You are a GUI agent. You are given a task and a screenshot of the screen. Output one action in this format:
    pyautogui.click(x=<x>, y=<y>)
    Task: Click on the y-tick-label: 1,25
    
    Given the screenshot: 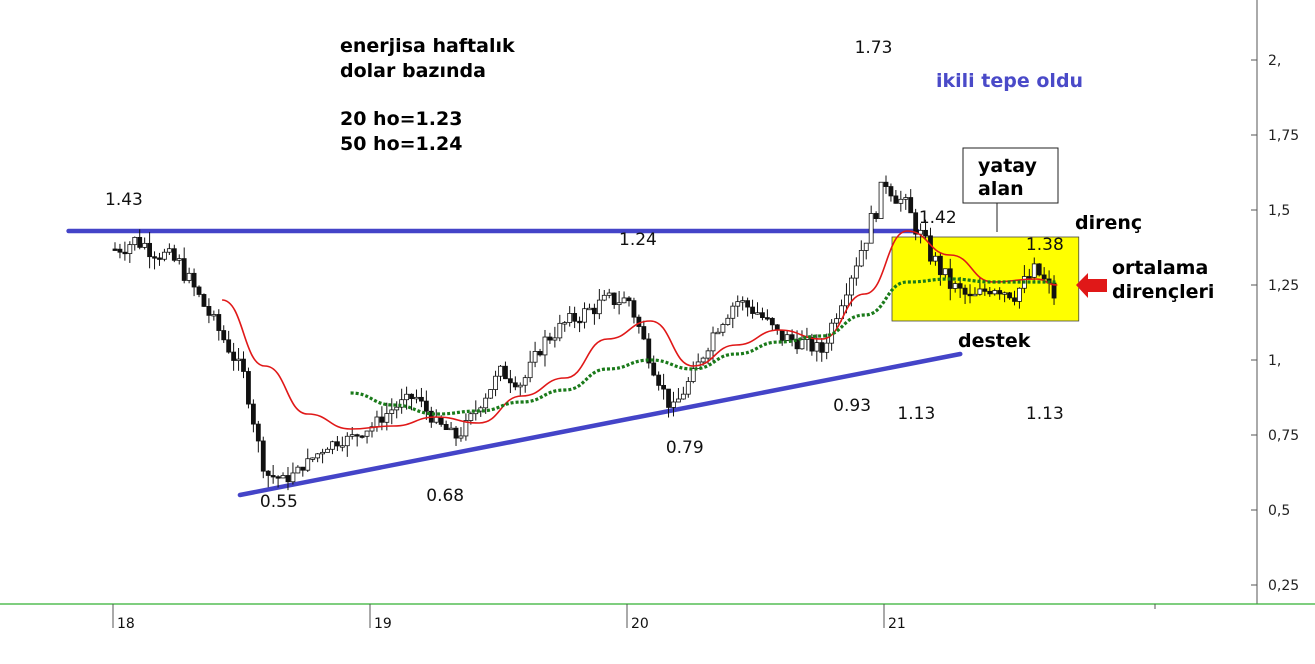 What is the action you would take?
    pyautogui.click(x=1283, y=286)
    